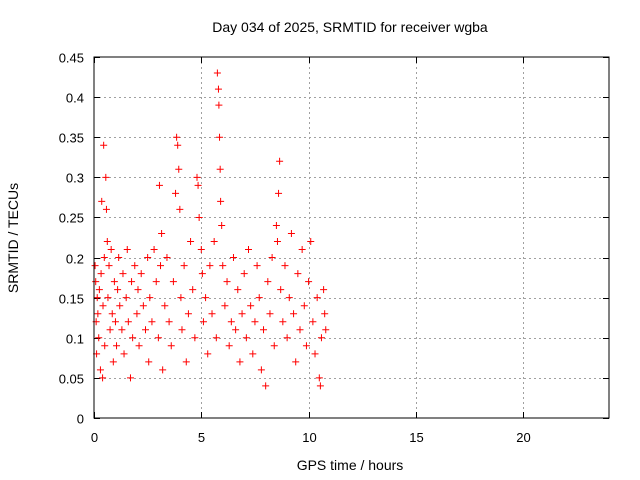  What do you see at coordinates (71, 239) in the screenshot?
I see `y-tick-labels: 0 0.05 0.1 0.15 0.2 0.25 0.3 0.35 0.4 0.45` at bounding box center [71, 239].